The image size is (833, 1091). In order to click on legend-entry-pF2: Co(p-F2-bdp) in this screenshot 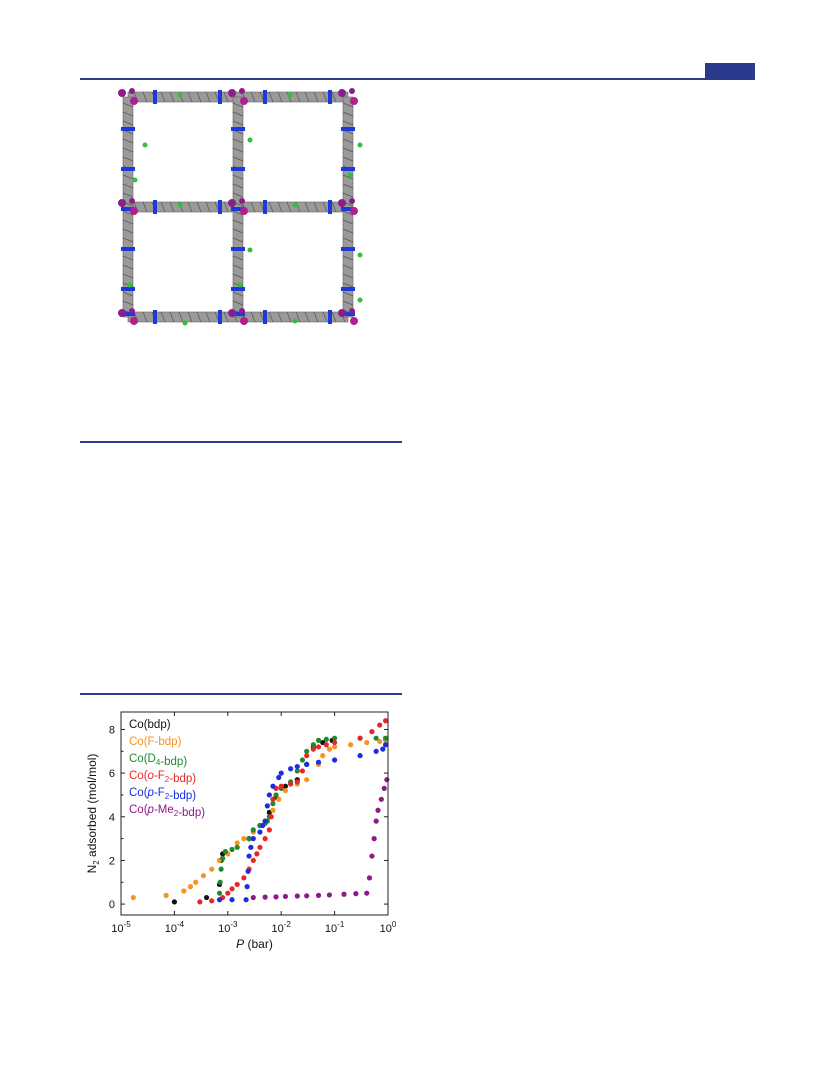, I will do `click(162, 794)`.